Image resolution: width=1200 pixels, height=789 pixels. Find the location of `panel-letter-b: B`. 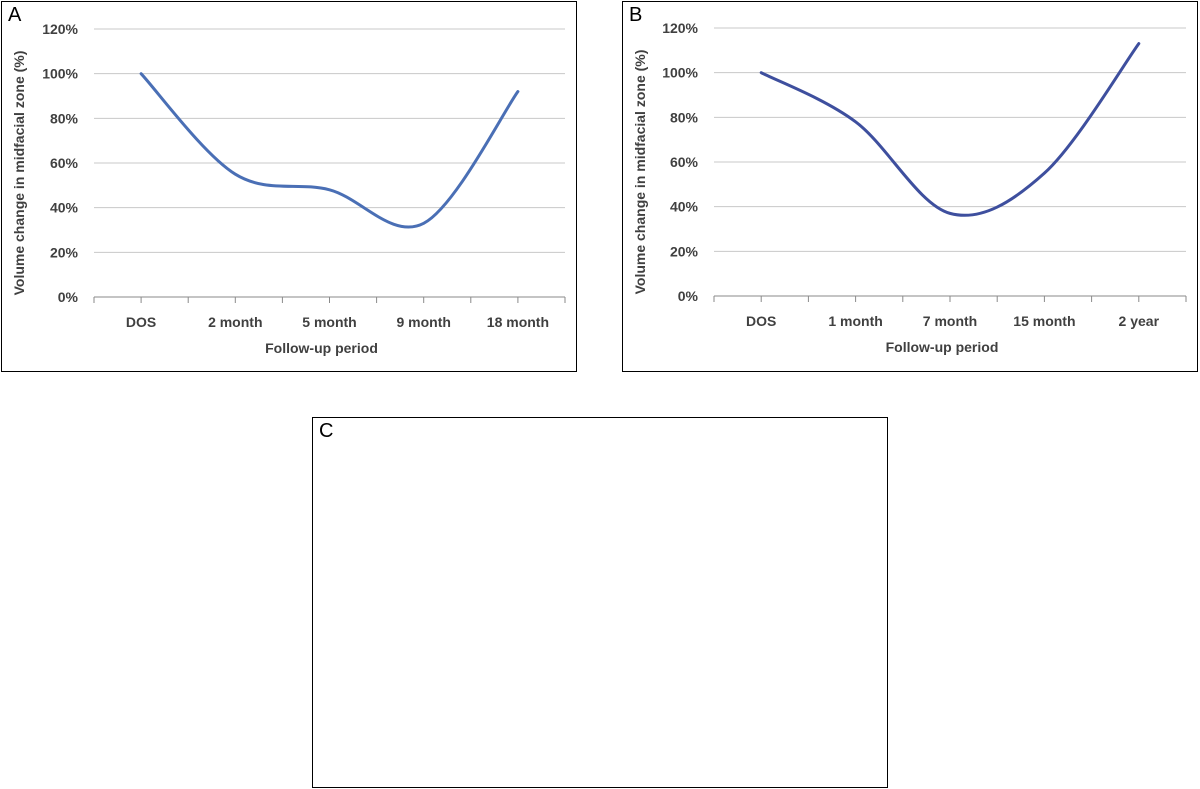

panel-letter-b: B is located at coordinates (636, 15).